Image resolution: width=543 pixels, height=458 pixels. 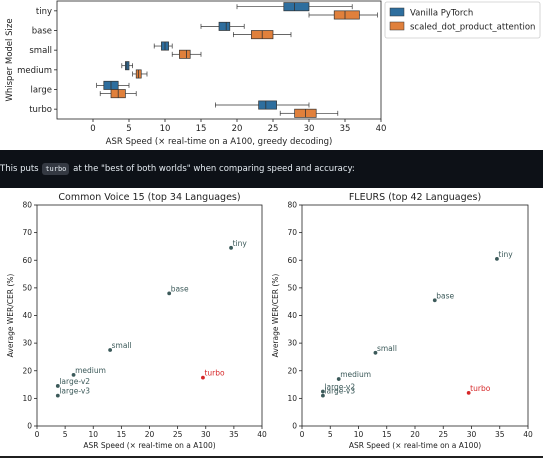 I want to click on box-medium-sdpa, so click(x=140, y=74).